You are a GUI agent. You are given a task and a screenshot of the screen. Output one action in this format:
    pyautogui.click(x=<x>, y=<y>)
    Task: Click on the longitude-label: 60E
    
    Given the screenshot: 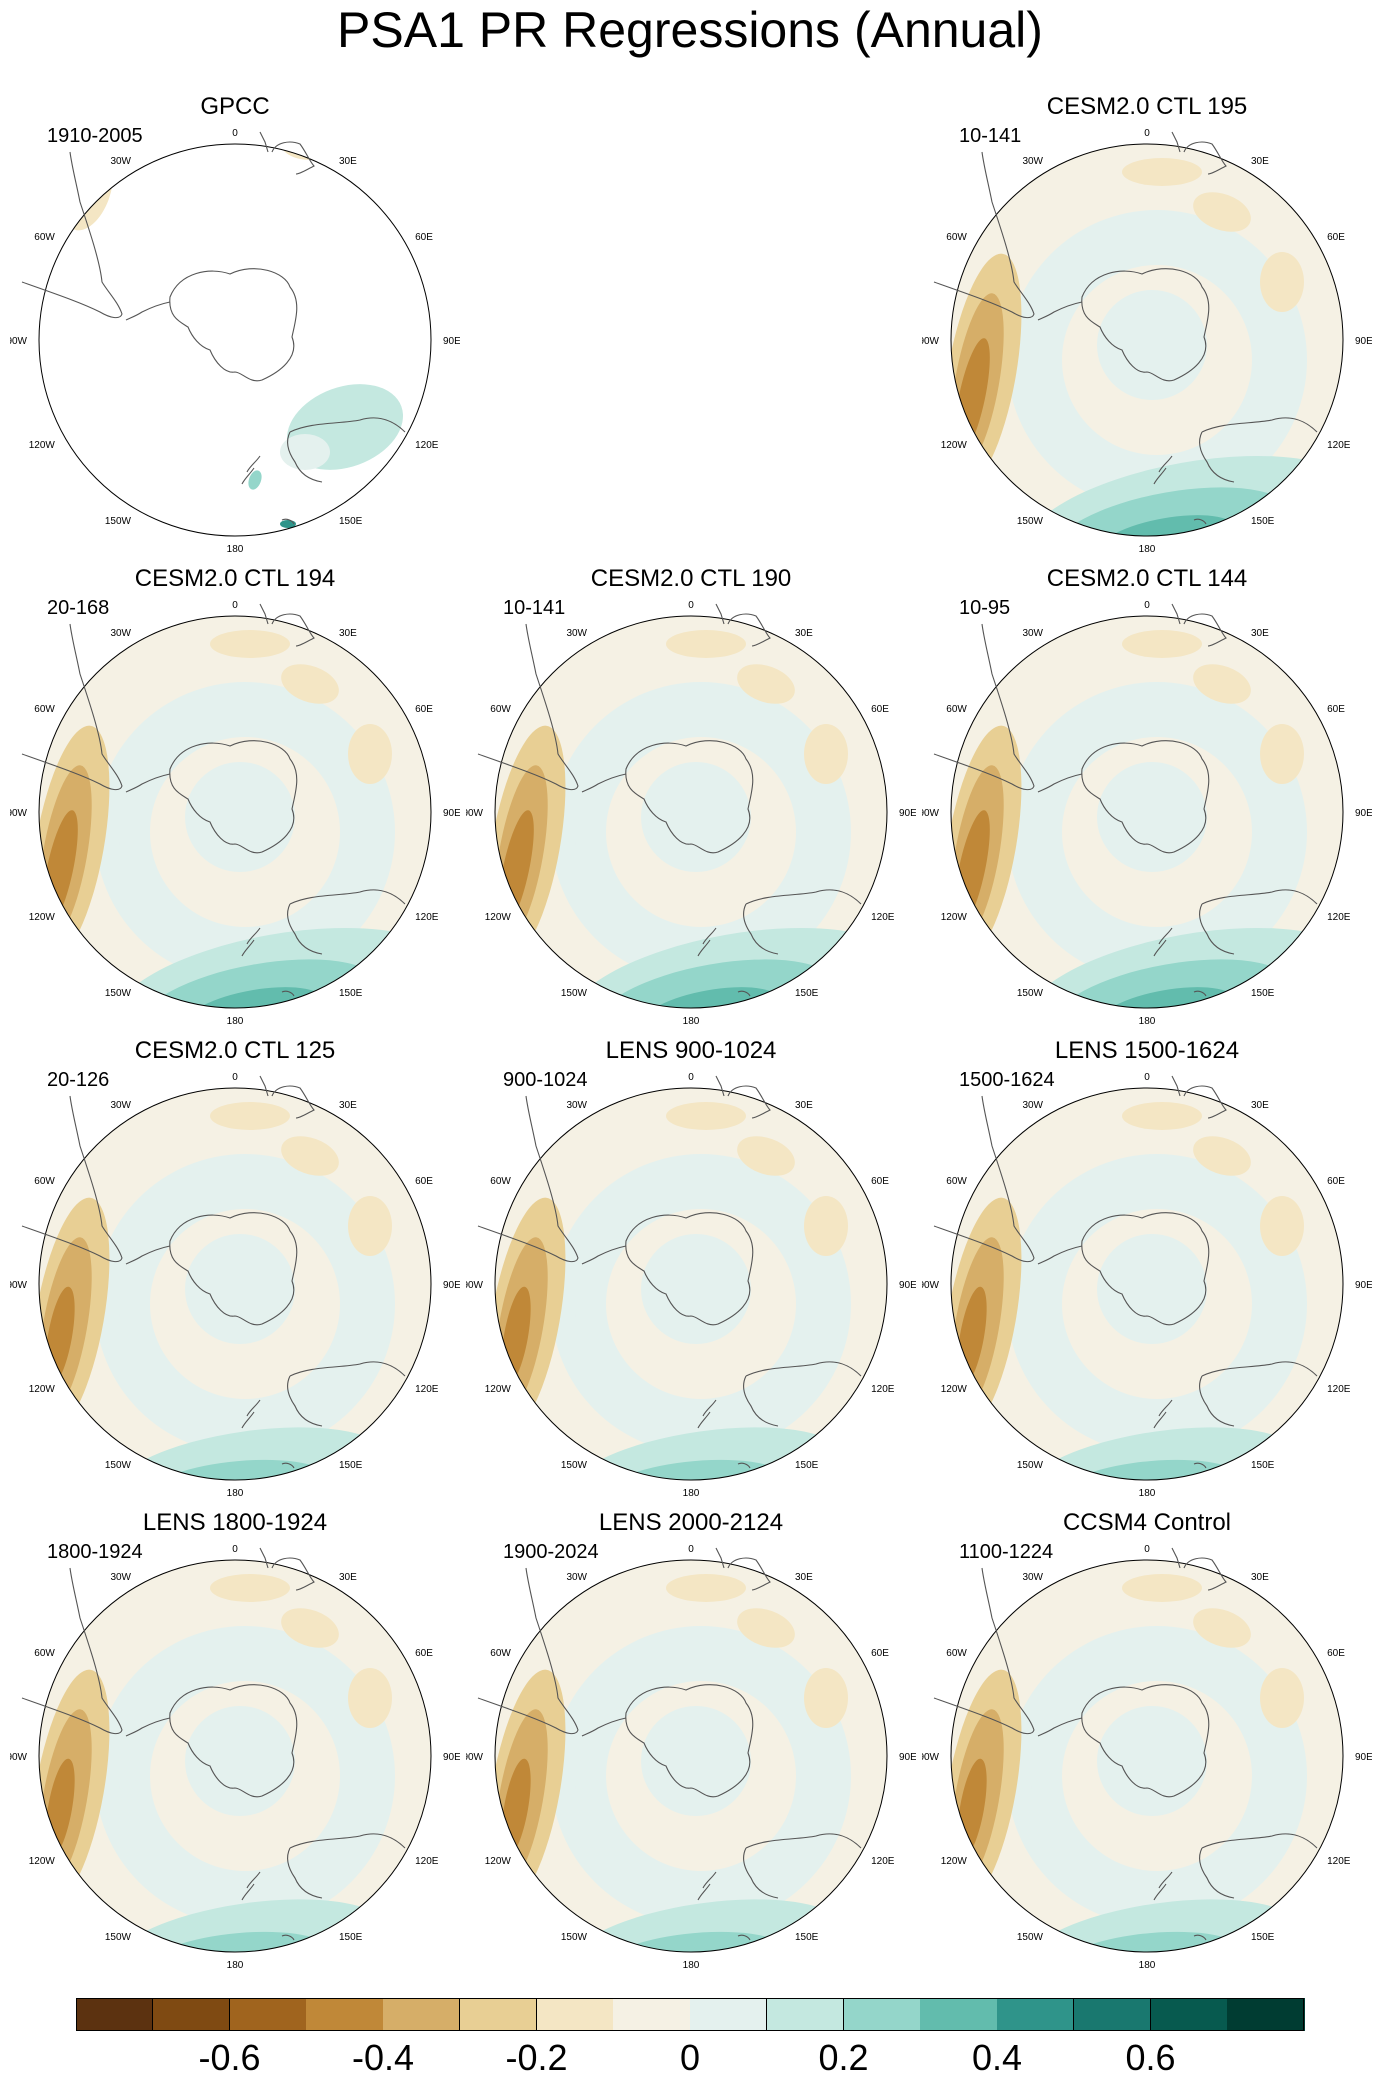 What is the action you would take?
    pyautogui.click(x=1336, y=237)
    